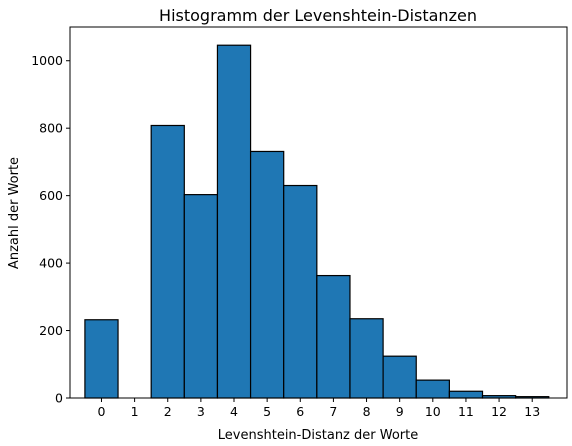 This screenshot has height=446, width=572. What do you see at coordinates (51, 263) in the screenshot?
I see `y-tick-label: 400` at bounding box center [51, 263].